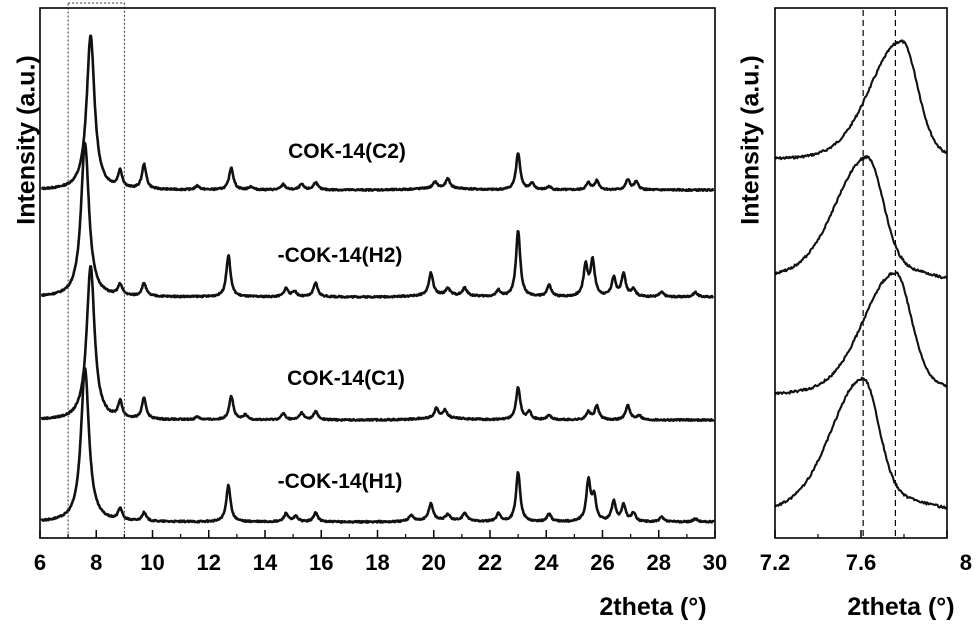 This screenshot has width=980, height=627. Describe the element at coordinates (652, 607) in the screenshot. I see `left-x-axis-title: 2theta (°)` at that location.